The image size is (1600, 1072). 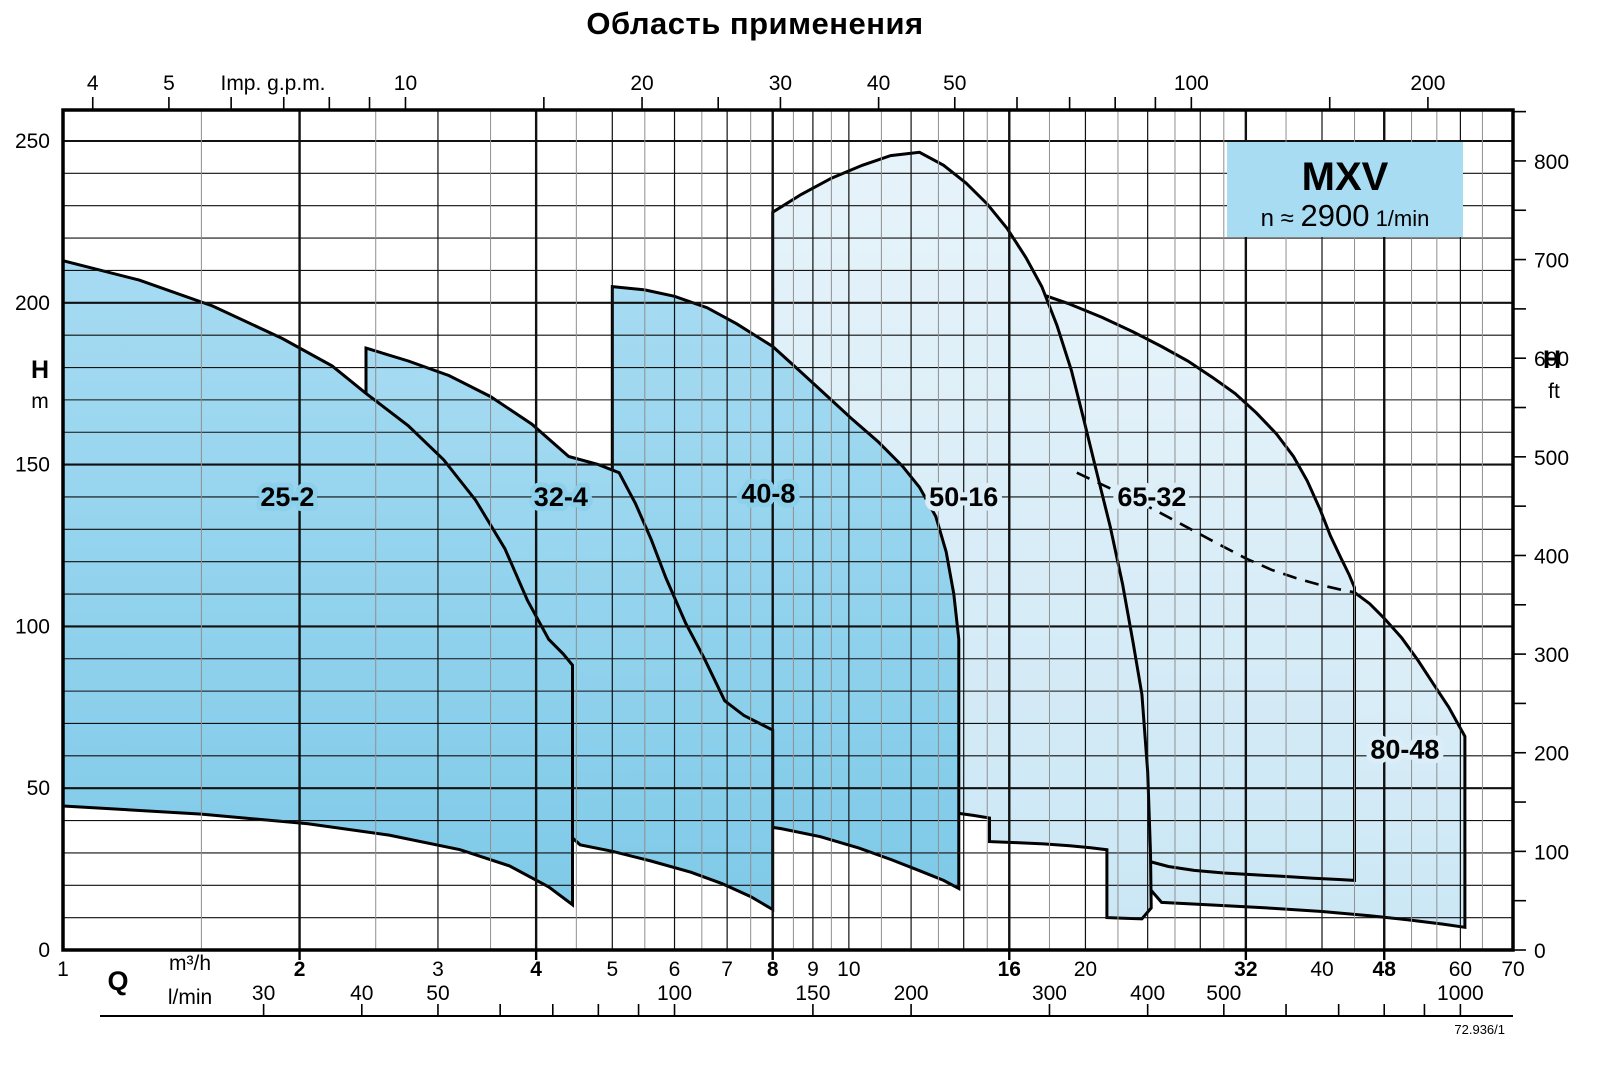 I want to click on region-label-32-4: 32-4, so click(x=561, y=497).